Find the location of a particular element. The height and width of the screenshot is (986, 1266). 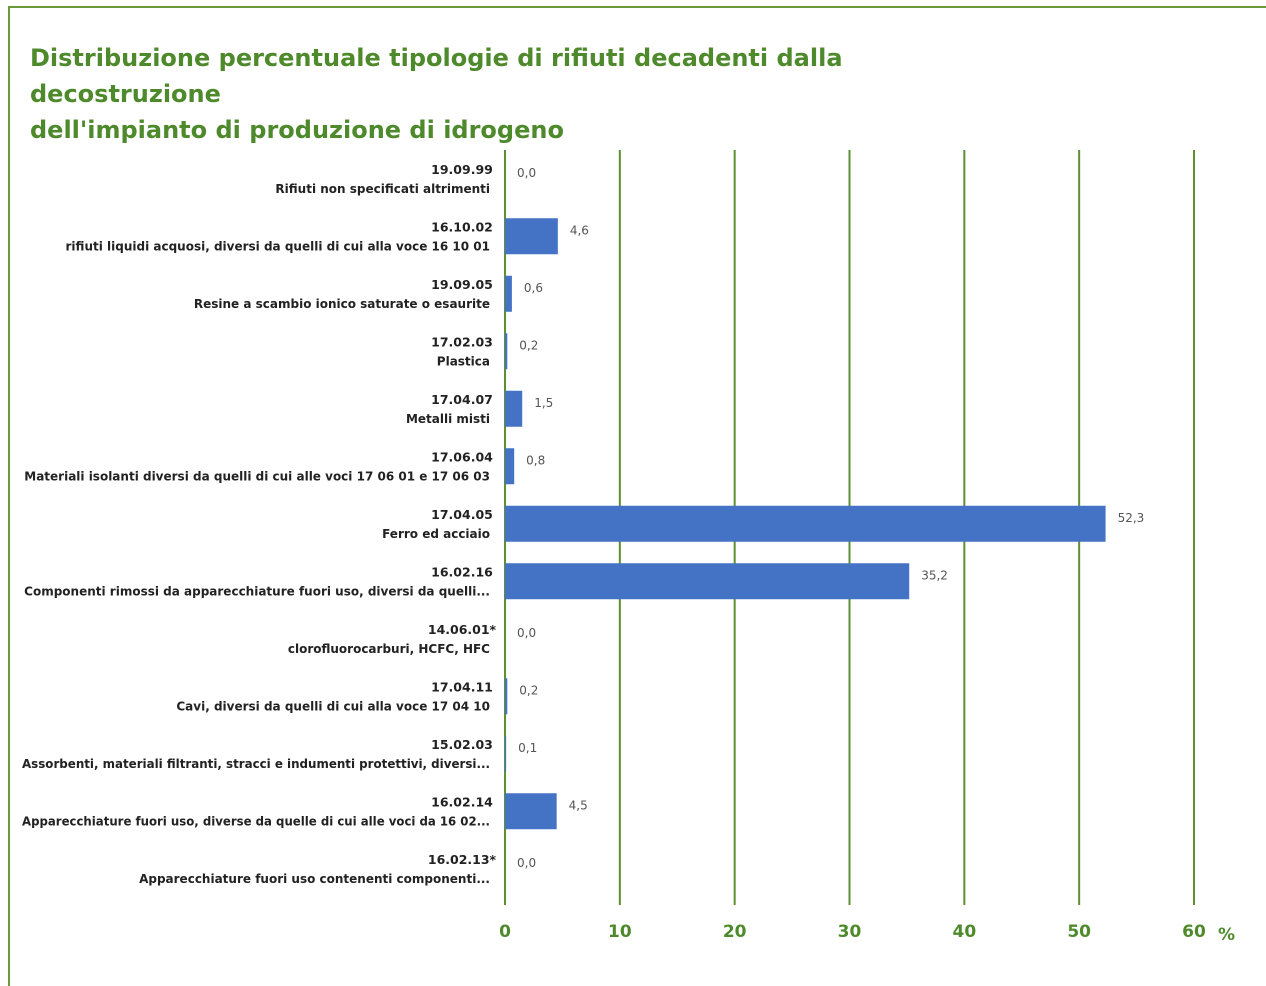

value-label: 0,1 is located at coordinates (527, 748).